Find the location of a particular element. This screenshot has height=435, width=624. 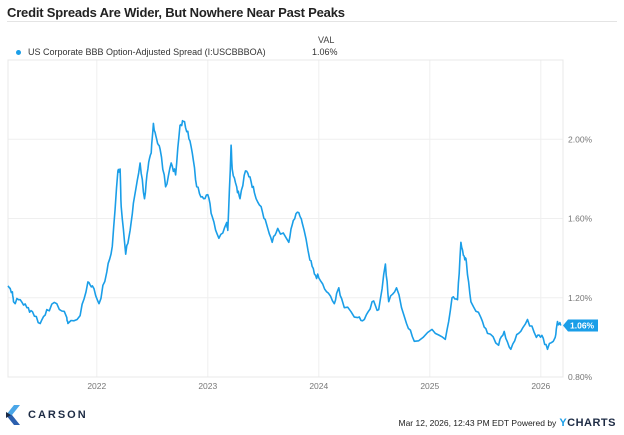

ycharts-logo-y: Y is located at coordinates (563, 423).